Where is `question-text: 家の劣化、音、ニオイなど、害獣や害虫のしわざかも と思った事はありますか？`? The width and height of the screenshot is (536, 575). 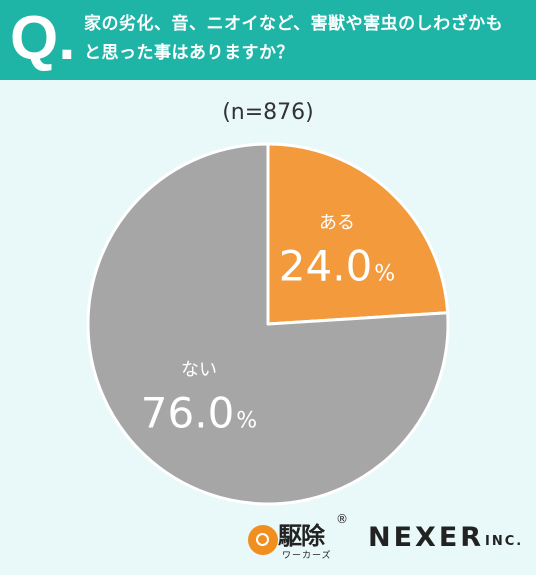 question-text: 家の劣化、音、ニオイなど、害獣や害虫のしわざかも と思った事はありますか？ is located at coordinates (304, 39).